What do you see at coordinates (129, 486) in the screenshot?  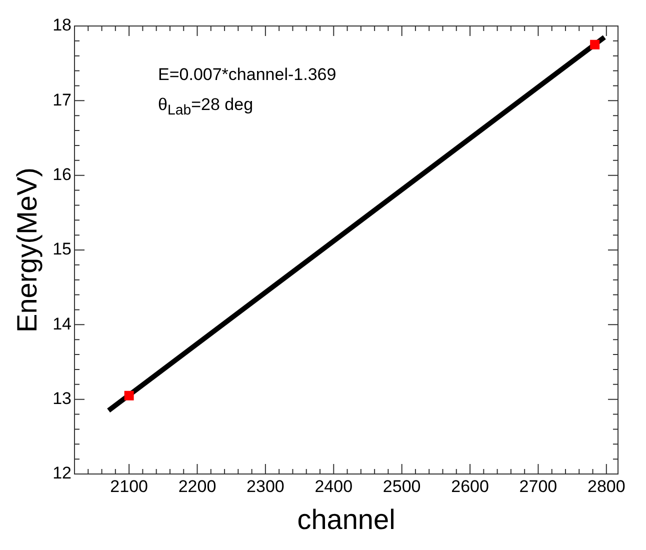 I see `x-tick-label: 2100` at bounding box center [129, 486].